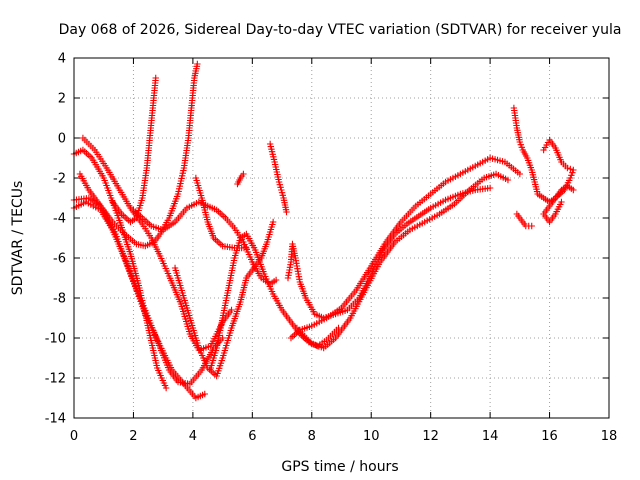  What do you see at coordinates (55, 339) in the screenshot?
I see `y-tick-label: -10` at bounding box center [55, 339].